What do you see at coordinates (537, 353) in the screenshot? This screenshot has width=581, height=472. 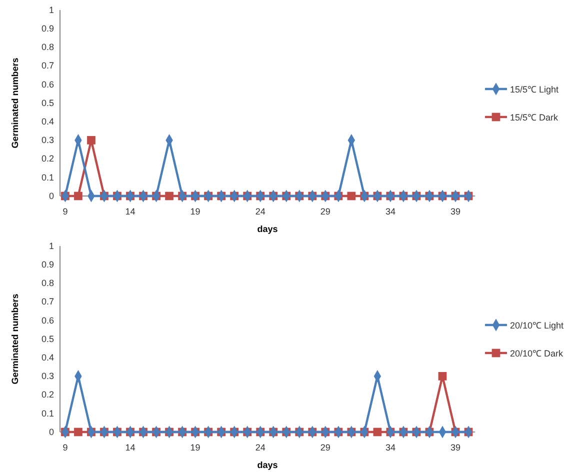 I see `legend-label: 20/10℃ Dark` at bounding box center [537, 353].